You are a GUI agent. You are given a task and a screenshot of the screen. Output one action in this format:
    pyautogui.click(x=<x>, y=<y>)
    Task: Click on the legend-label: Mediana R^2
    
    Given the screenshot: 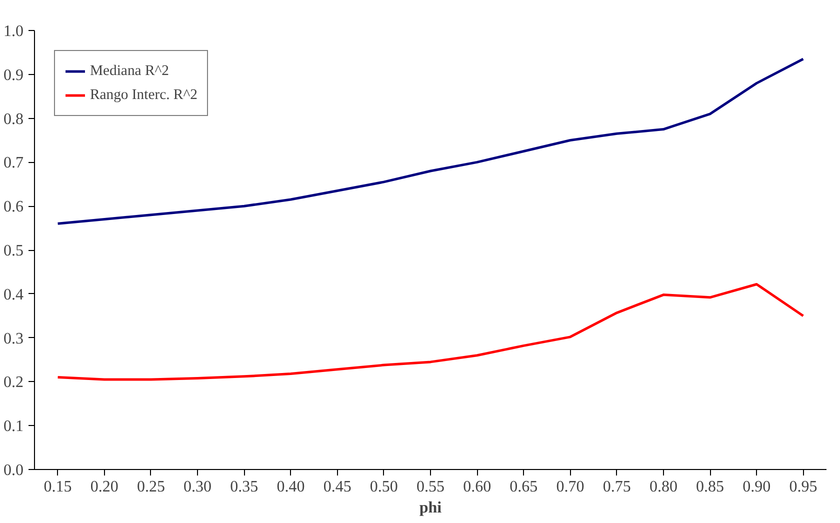 What is the action you would take?
    pyautogui.click(x=129, y=71)
    